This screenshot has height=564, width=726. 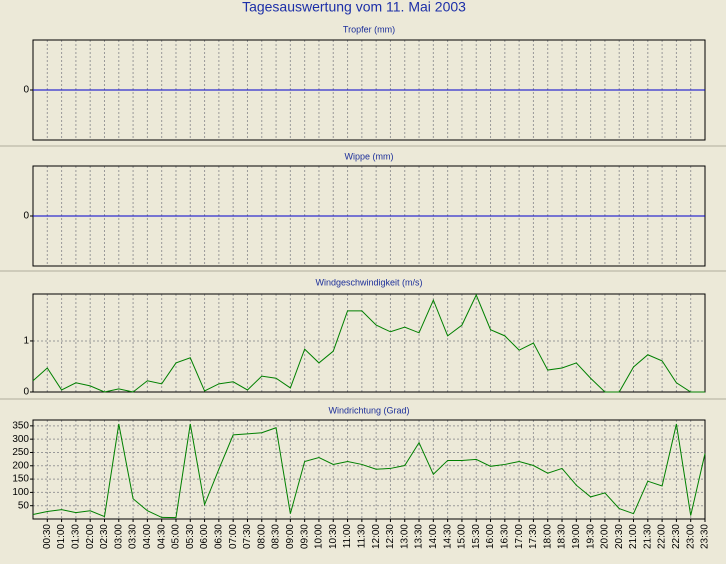 I want to click on x-tick-label: 03:30, so click(x=133, y=536).